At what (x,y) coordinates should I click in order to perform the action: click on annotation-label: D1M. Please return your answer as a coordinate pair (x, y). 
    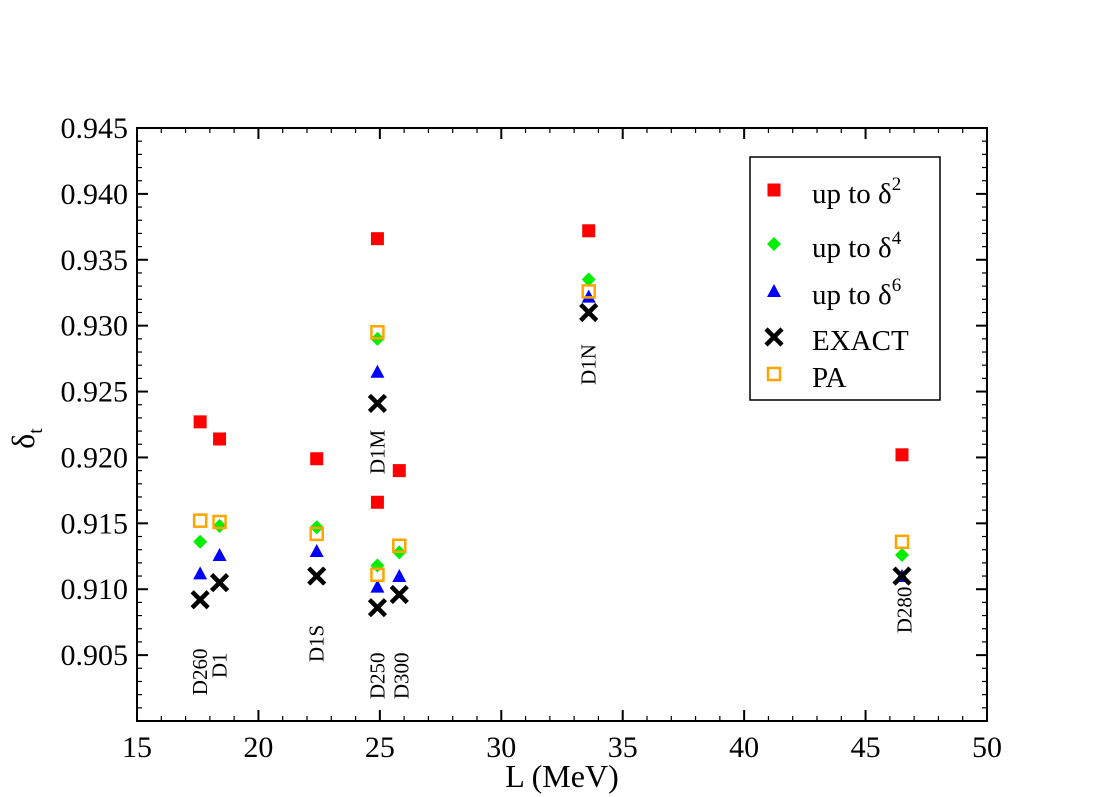
    Looking at the image, I should click on (377, 451).